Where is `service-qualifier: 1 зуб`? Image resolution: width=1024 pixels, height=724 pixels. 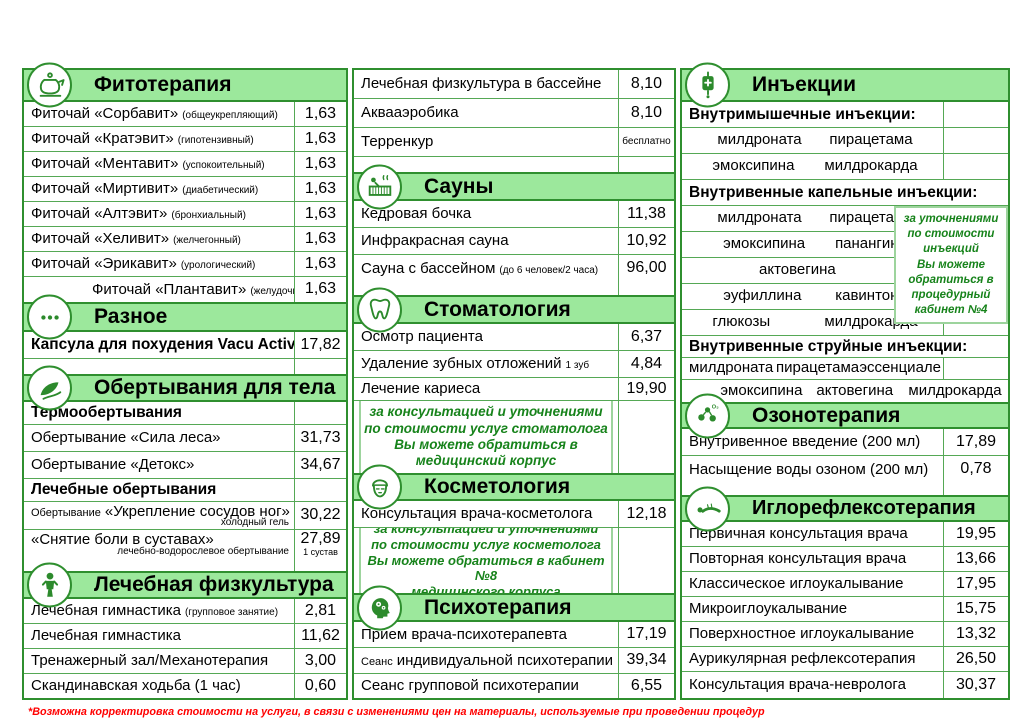 service-qualifier: 1 зуб is located at coordinates (577, 366).